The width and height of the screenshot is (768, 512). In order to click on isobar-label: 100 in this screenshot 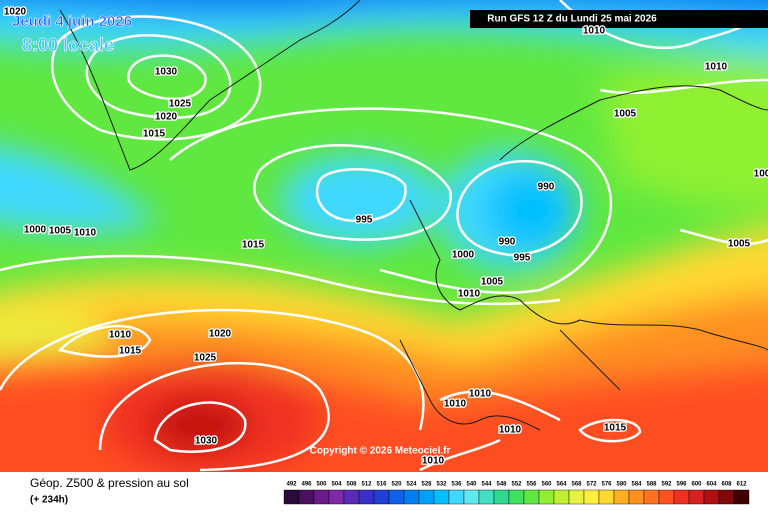, I will do `click(761, 174)`.